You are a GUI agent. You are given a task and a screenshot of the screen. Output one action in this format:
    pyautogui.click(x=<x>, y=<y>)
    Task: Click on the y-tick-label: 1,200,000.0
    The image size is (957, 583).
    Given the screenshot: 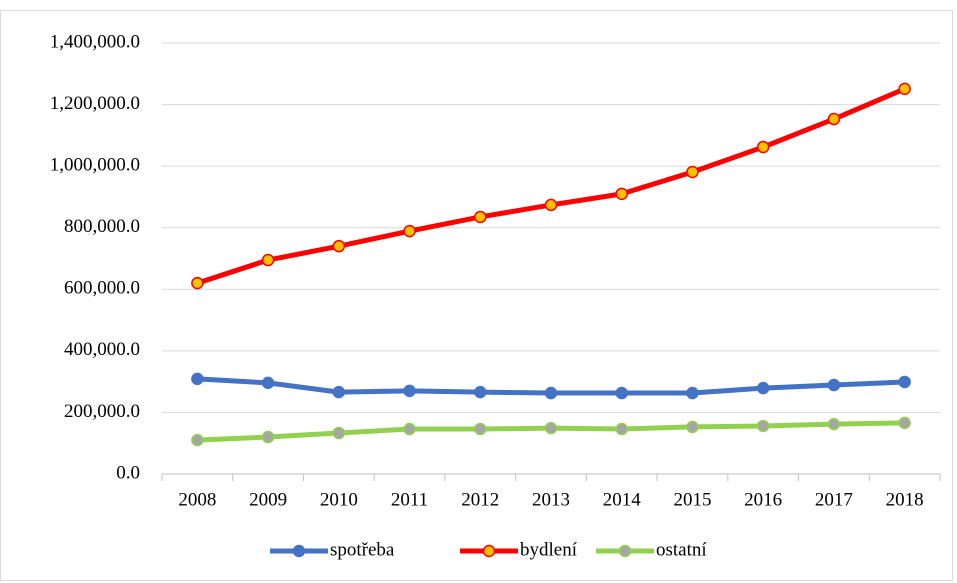 What is the action you would take?
    pyautogui.click(x=95, y=103)
    